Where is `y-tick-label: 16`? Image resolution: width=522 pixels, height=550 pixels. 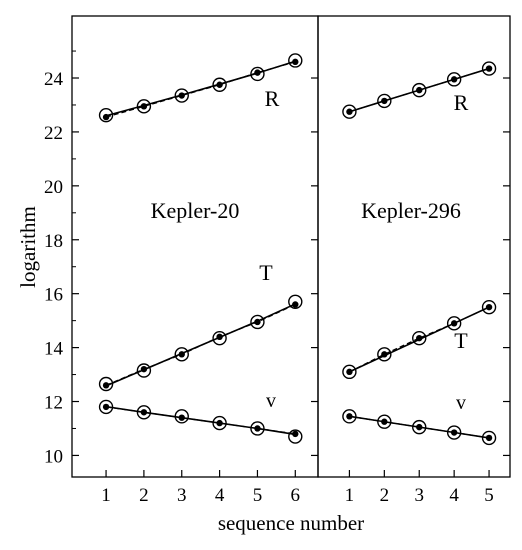 y-tick-label: 16 is located at coordinates (53, 295).